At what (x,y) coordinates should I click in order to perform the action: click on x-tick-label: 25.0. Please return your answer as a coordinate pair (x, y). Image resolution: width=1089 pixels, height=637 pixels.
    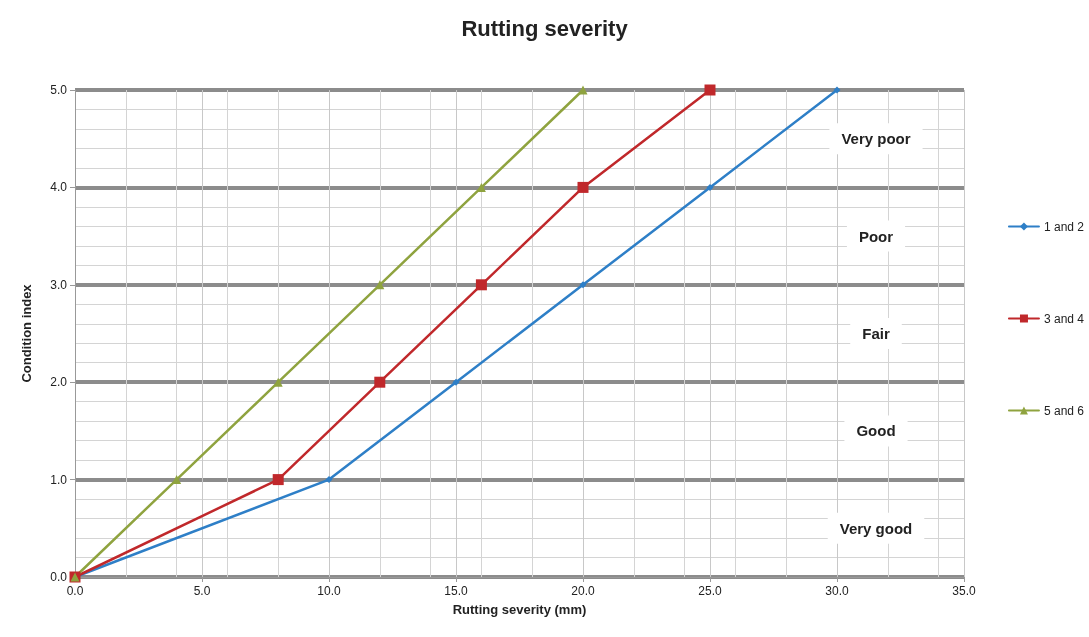
    Looking at the image, I should click on (710, 591).